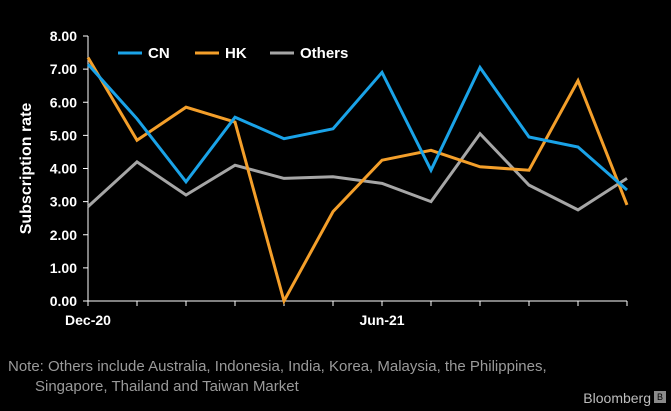  I want to click on legend-label-hk: HK, so click(236, 53).